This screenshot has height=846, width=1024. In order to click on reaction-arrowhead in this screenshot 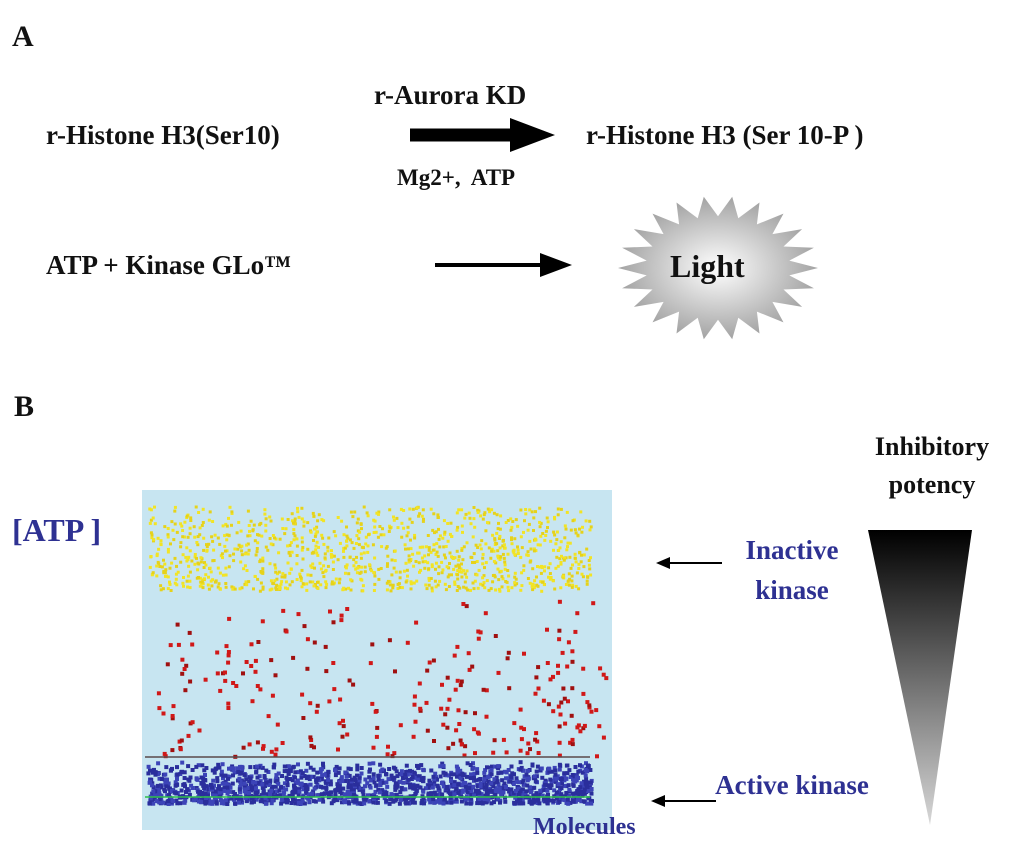, I will do `click(532, 135)`.